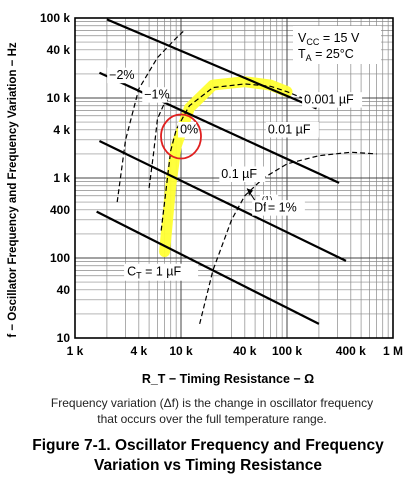 The image size is (416, 480). What do you see at coordinates (75, 351) in the screenshot?
I see `x-tick-label: 1 k` at bounding box center [75, 351].